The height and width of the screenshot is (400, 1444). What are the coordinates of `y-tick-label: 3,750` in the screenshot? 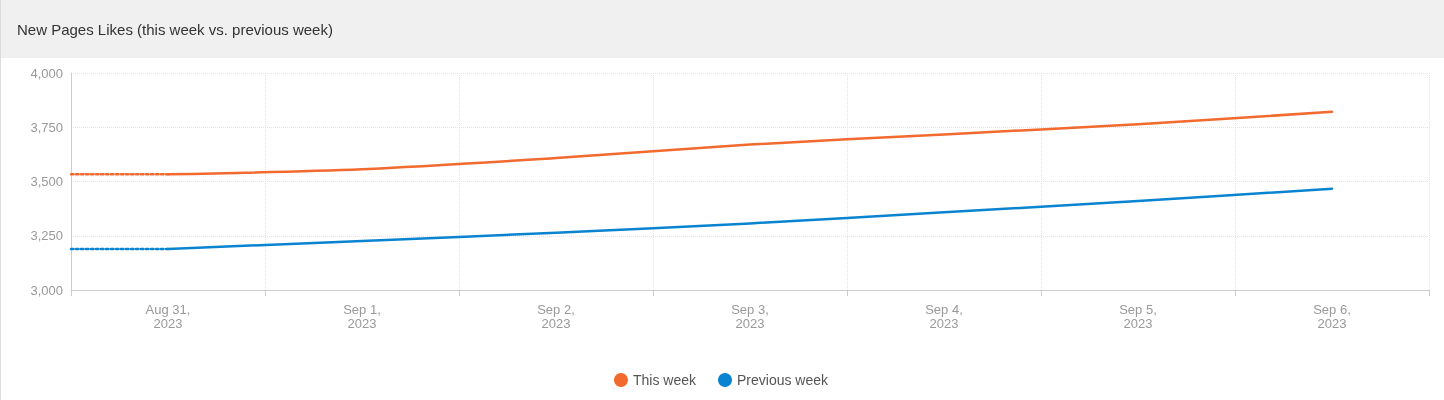 It's located at (46, 127).